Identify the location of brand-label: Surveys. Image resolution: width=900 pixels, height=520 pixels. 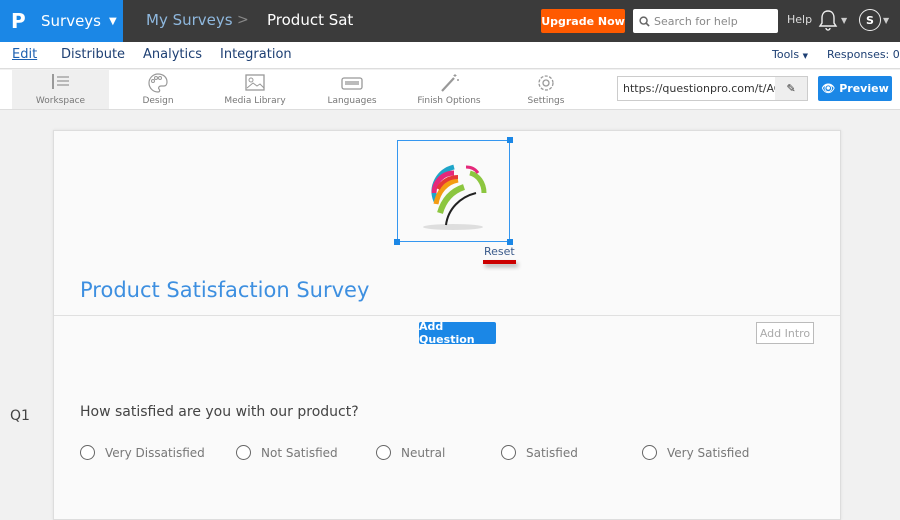
(71, 21).